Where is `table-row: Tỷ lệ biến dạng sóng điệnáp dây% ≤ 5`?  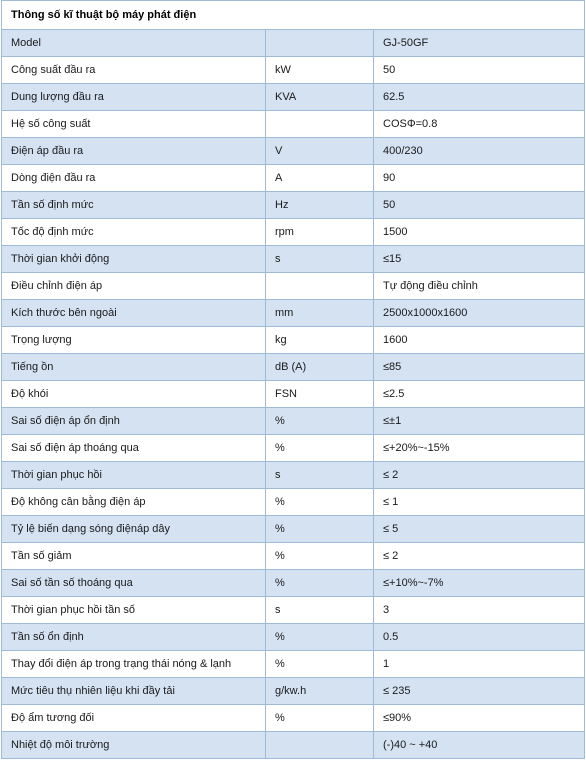
table-row: Tỷ lệ biến dạng sóng điệnáp dây% ≤ 5 is located at coordinates (293, 529).